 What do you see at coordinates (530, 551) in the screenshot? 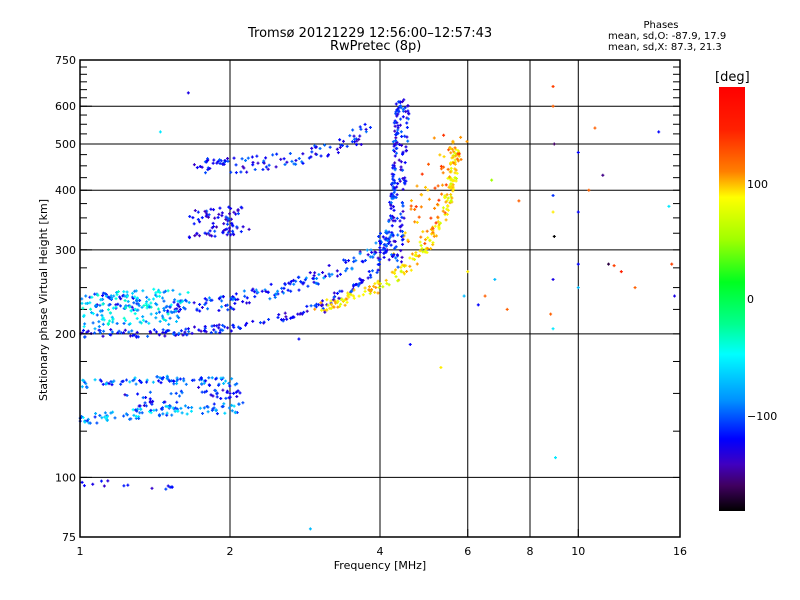
I see `x-tick-label: 8` at bounding box center [530, 551].